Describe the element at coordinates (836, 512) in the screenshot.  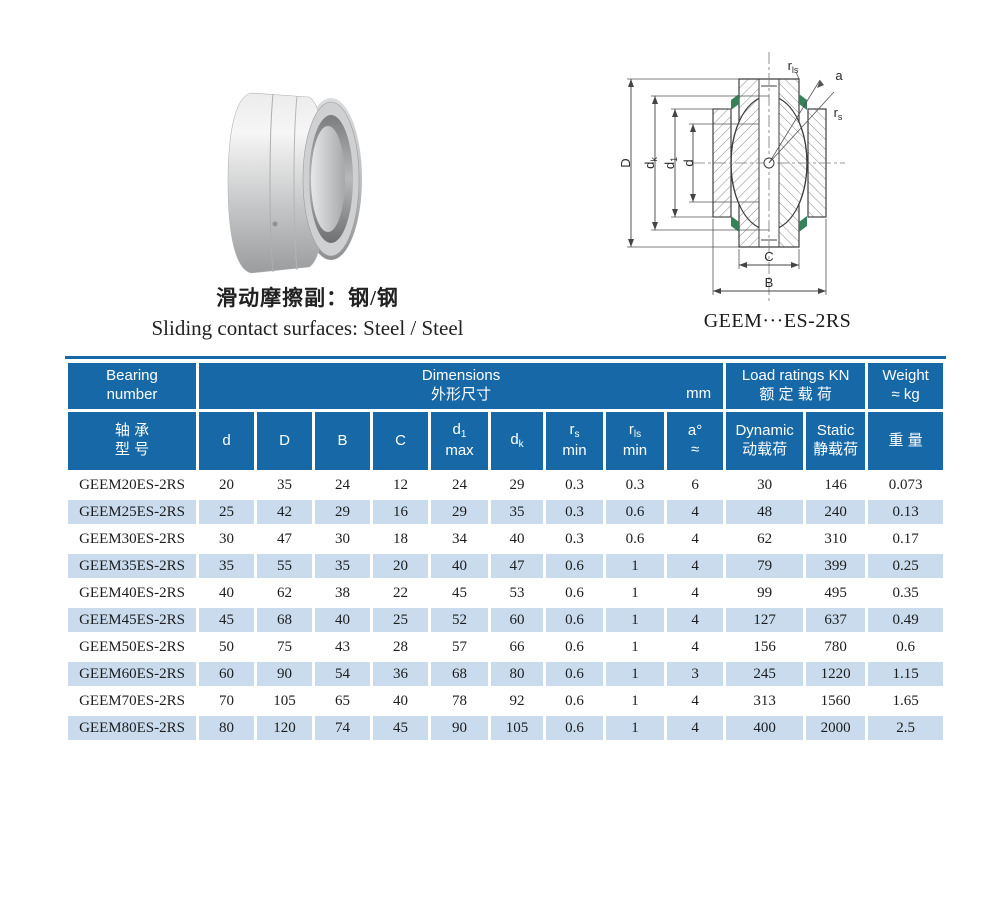
I see `table-cell: 240` at that location.